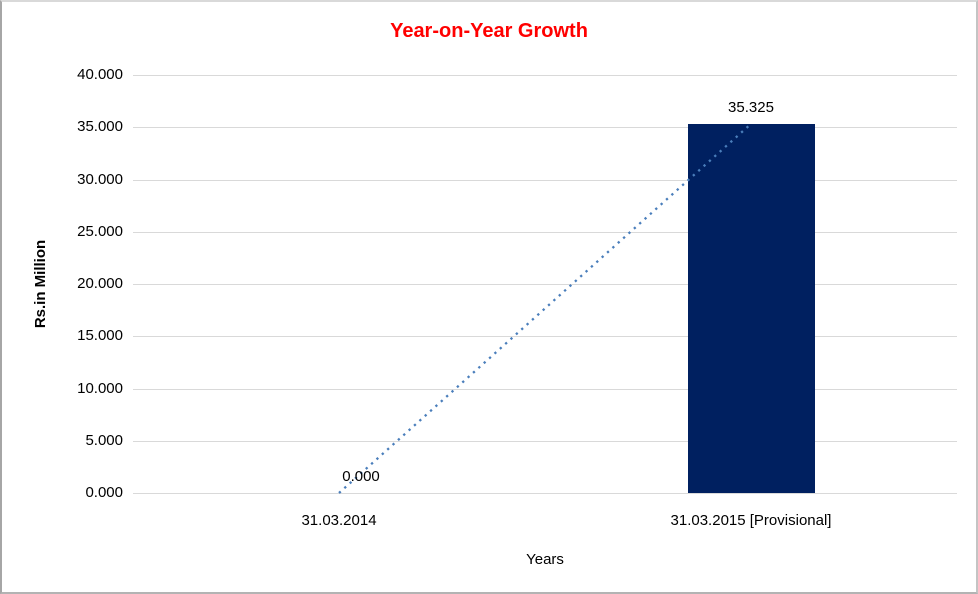 This screenshot has width=978, height=594. I want to click on x-category-label: 31.03.2015 [Provisional], so click(751, 520).